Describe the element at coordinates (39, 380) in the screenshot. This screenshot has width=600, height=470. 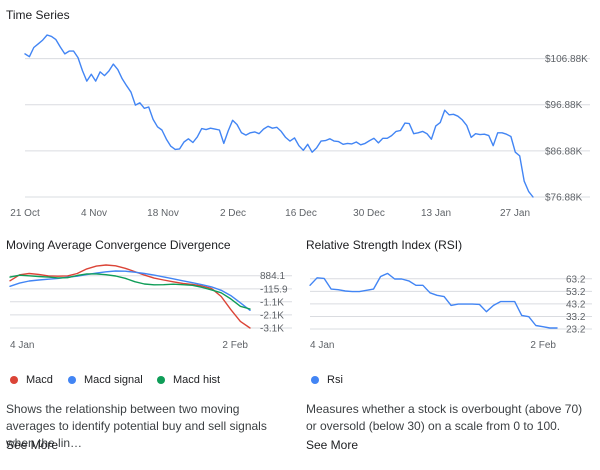
I see `legend-macd-label: Macd` at that location.